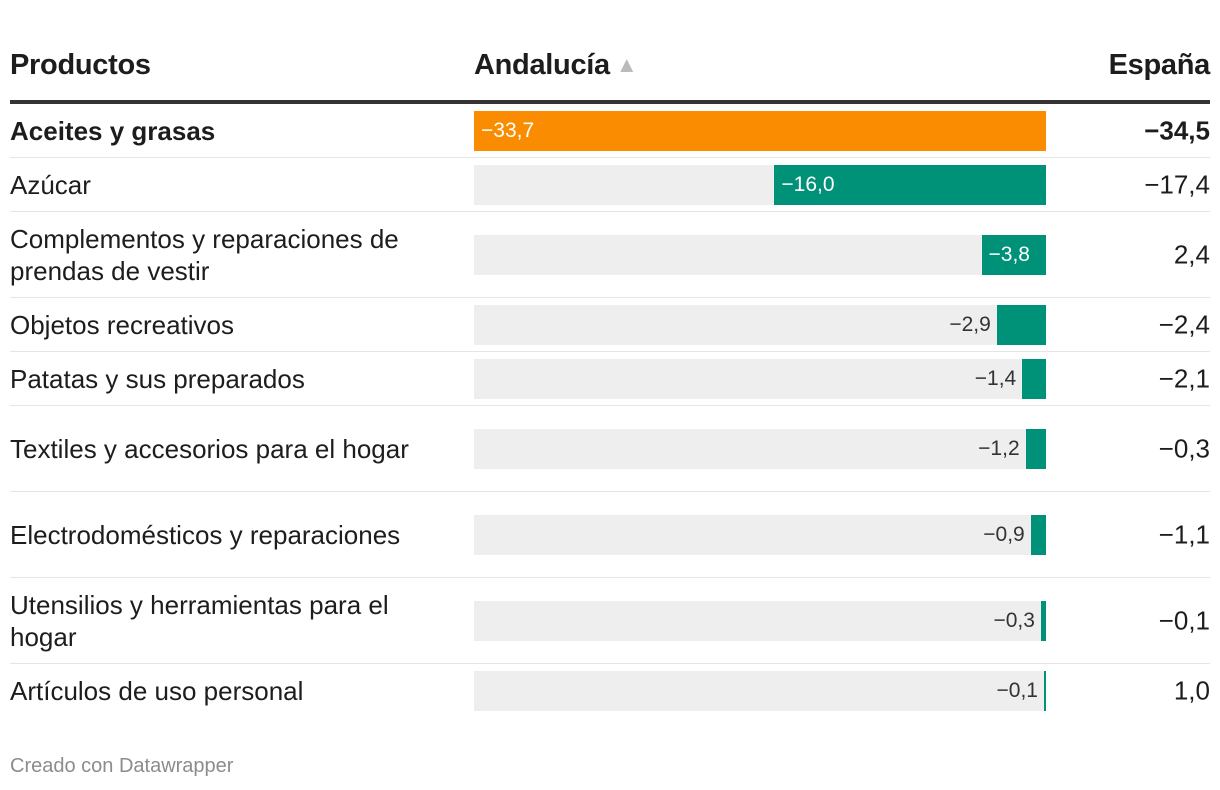 This screenshot has width=1220, height=790. Describe the element at coordinates (808, 184) in the screenshot. I see `bar-value-label: −16,0` at that location.